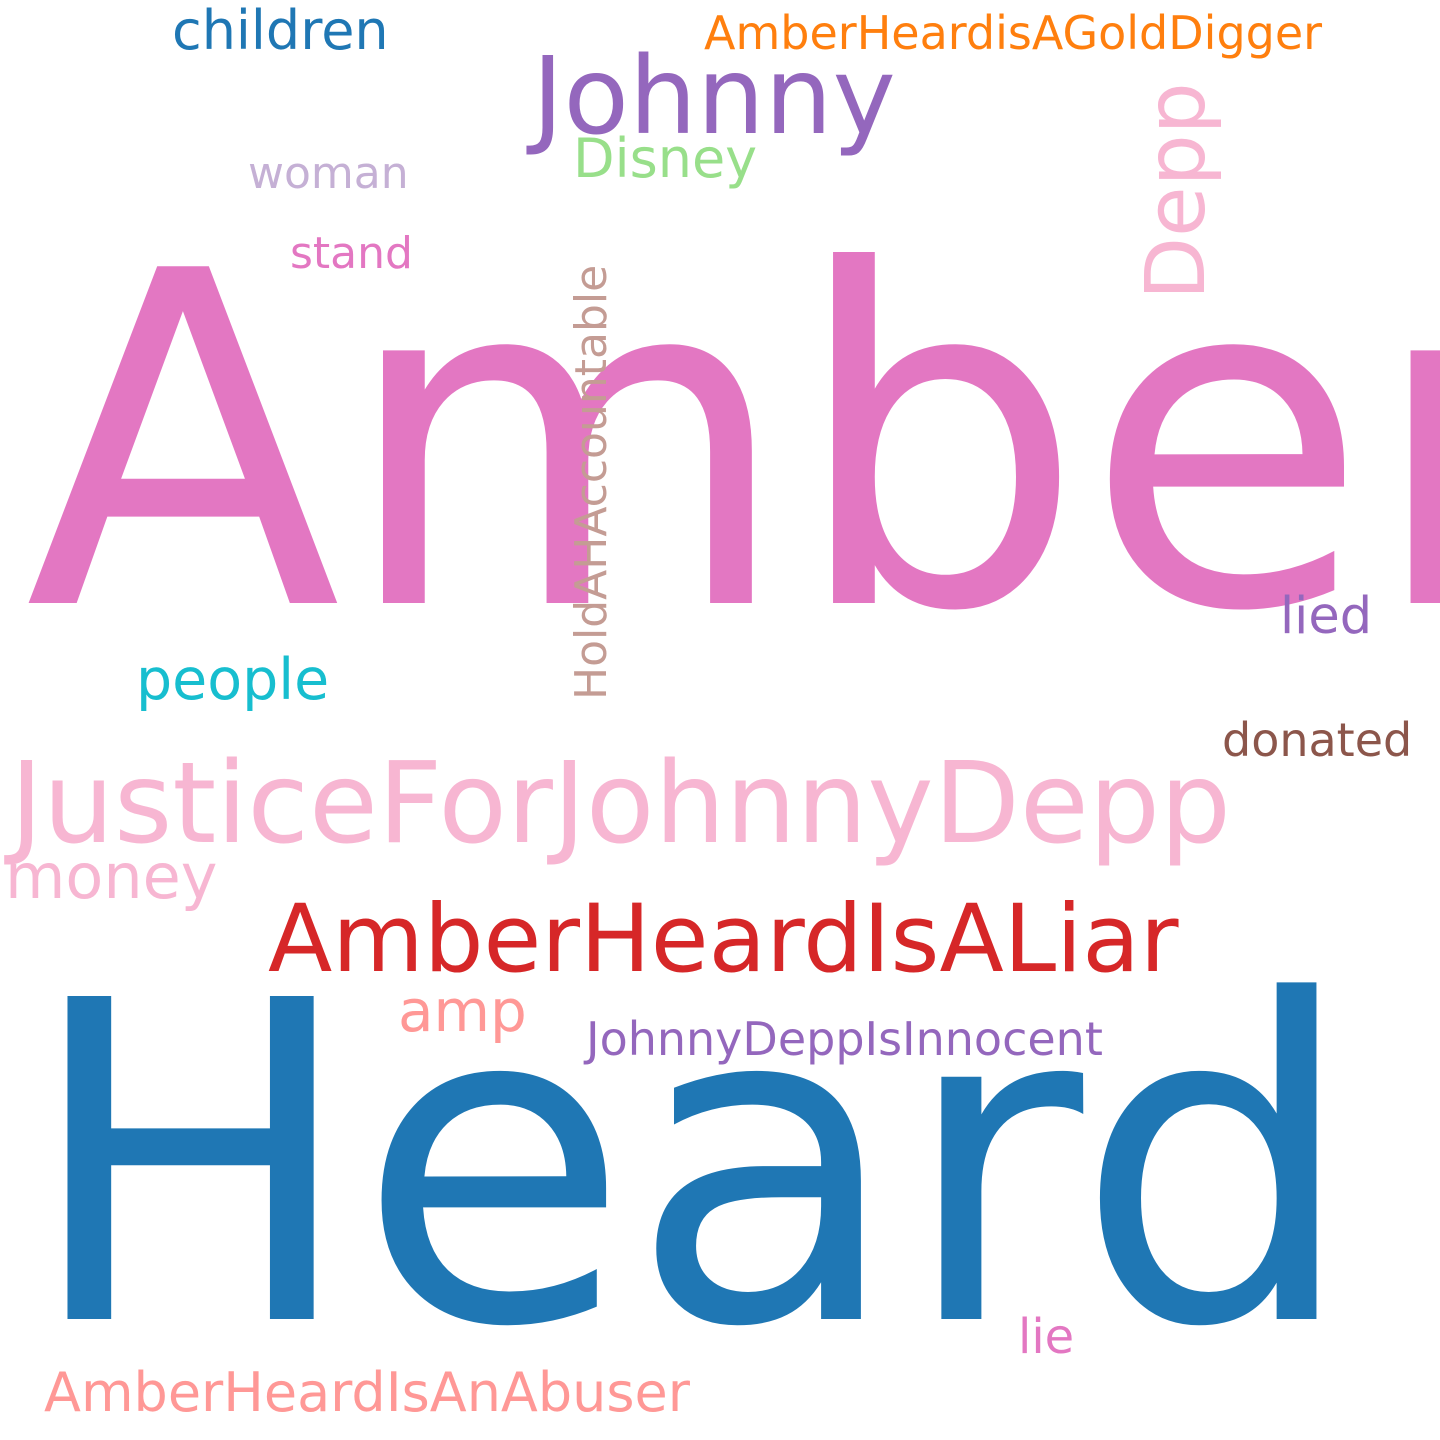 The height and width of the screenshot is (1440, 1440). I want to click on word-johnny: Johnny, so click(714, 97).